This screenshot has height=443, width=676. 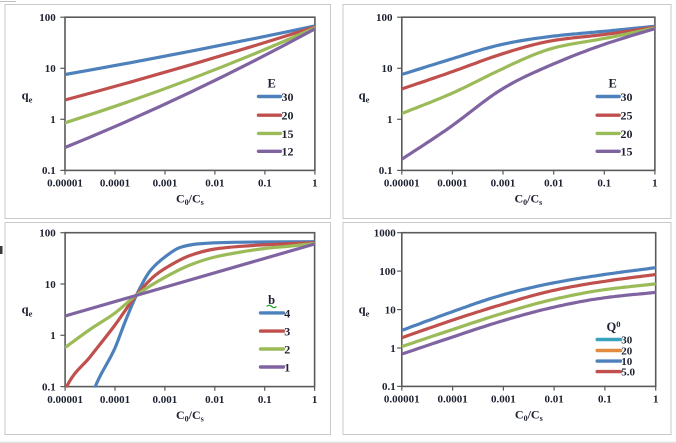 What do you see at coordinates (627, 116) in the screenshot?
I see `svg-text: 25` at bounding box center [627, 116].